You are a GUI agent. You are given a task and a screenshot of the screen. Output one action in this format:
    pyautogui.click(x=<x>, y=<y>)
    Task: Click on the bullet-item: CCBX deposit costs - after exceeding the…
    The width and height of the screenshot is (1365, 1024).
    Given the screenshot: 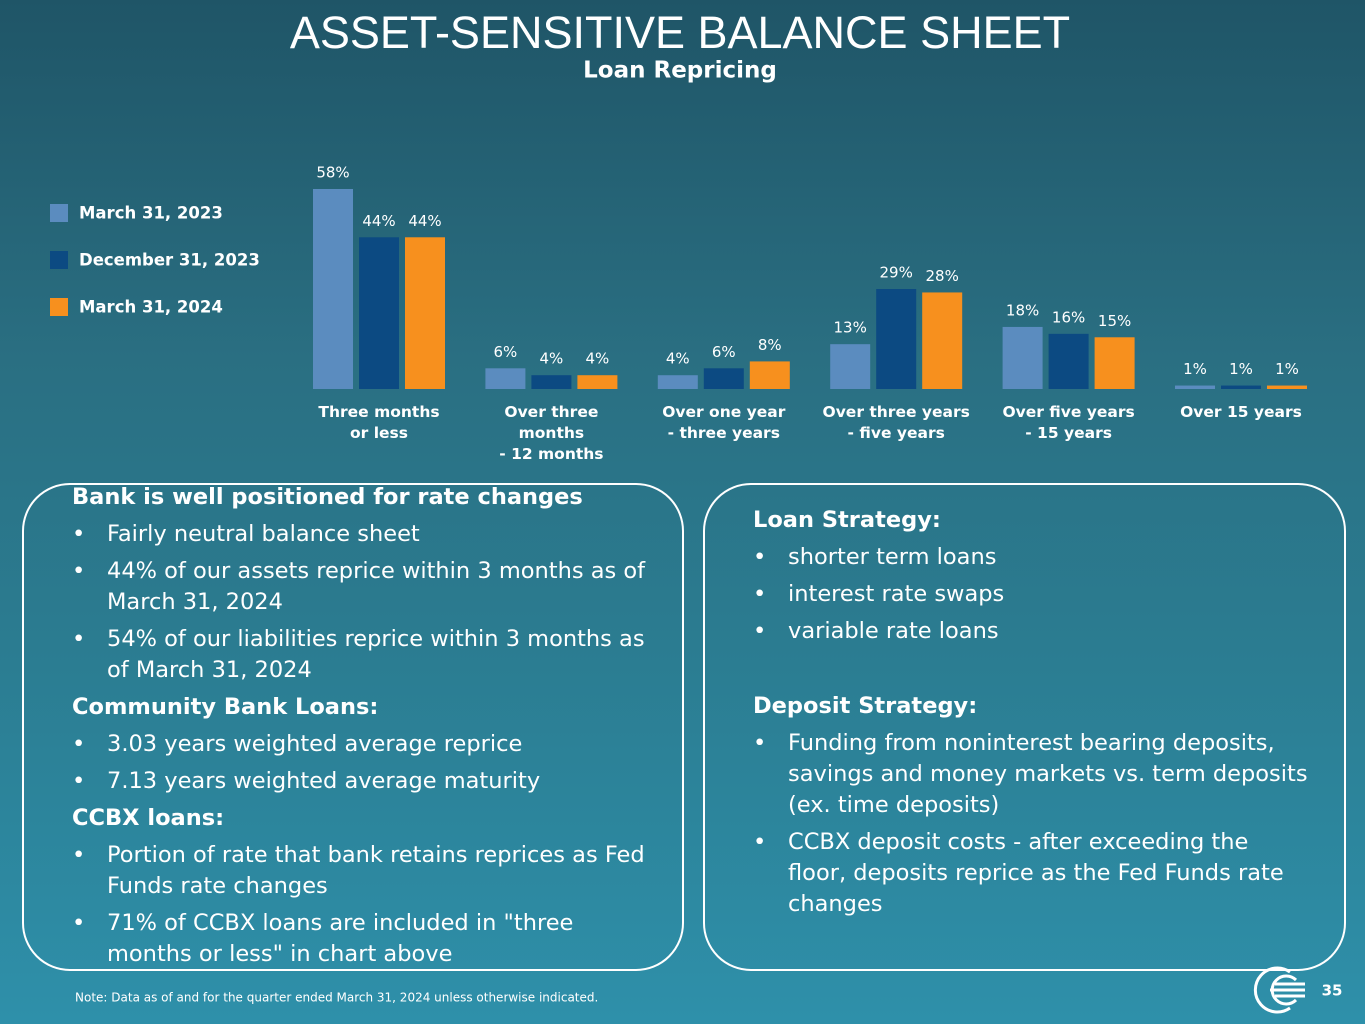 What is the action you would take?
    pyautogui.click(x=1033, y=873)
    